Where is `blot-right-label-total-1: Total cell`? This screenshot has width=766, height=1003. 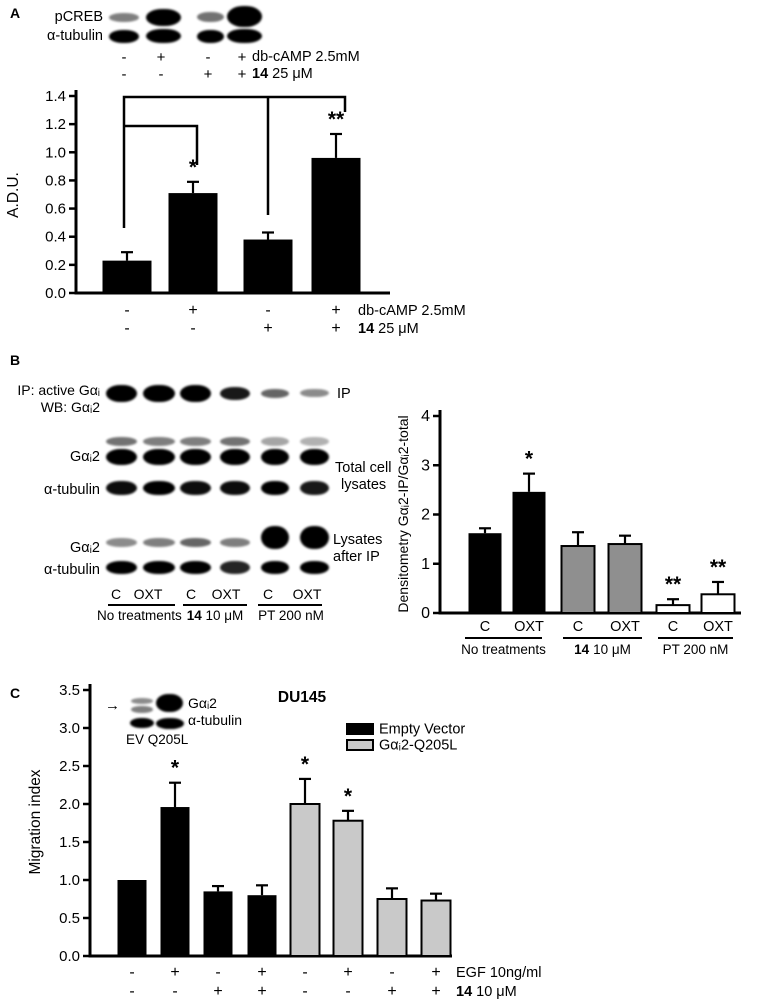 blot-right-label-total-1: Total cell is located at coordinates (363, 468).